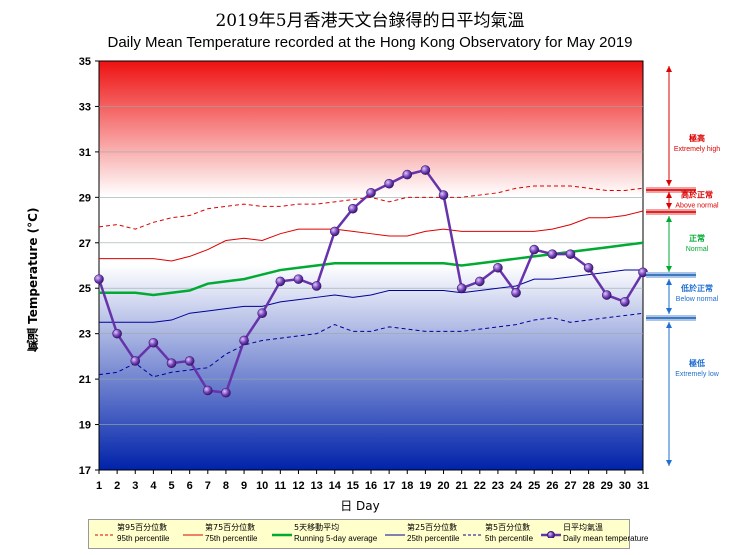 The width and height of the screenshot is (740, 555). Describe the element at coordinates (570, 486) in the screenshot. I see `x-tick-label: 27` at that location.